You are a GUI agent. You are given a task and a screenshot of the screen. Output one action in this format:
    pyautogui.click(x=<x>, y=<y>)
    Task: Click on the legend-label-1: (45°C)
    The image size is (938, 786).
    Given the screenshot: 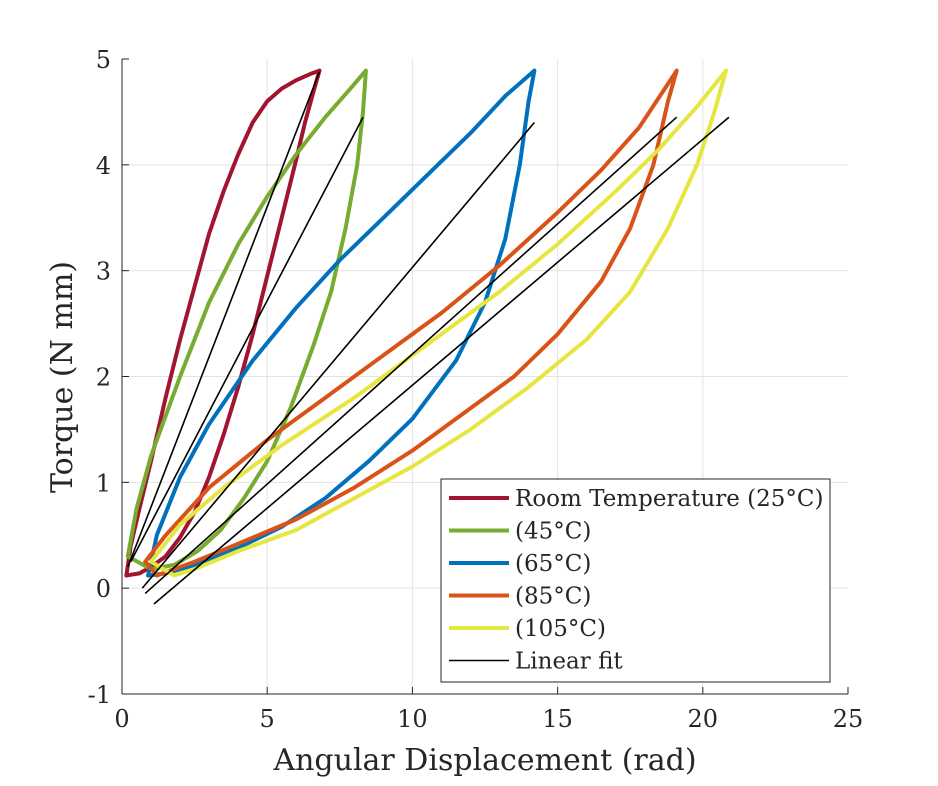 What is the action you would take?
    pyautogui.click(x=553, y=532)
    